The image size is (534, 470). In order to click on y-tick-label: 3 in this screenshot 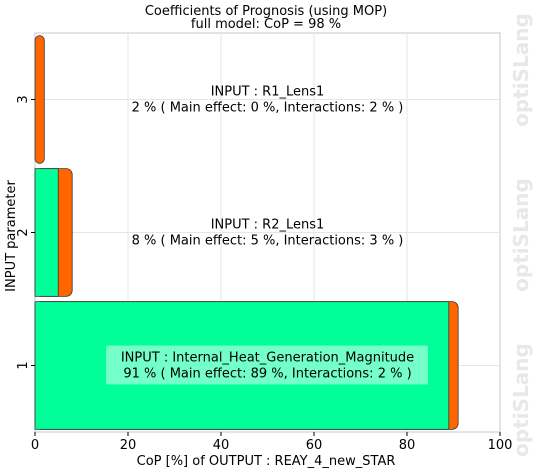, I will do `click(23, 99)`.